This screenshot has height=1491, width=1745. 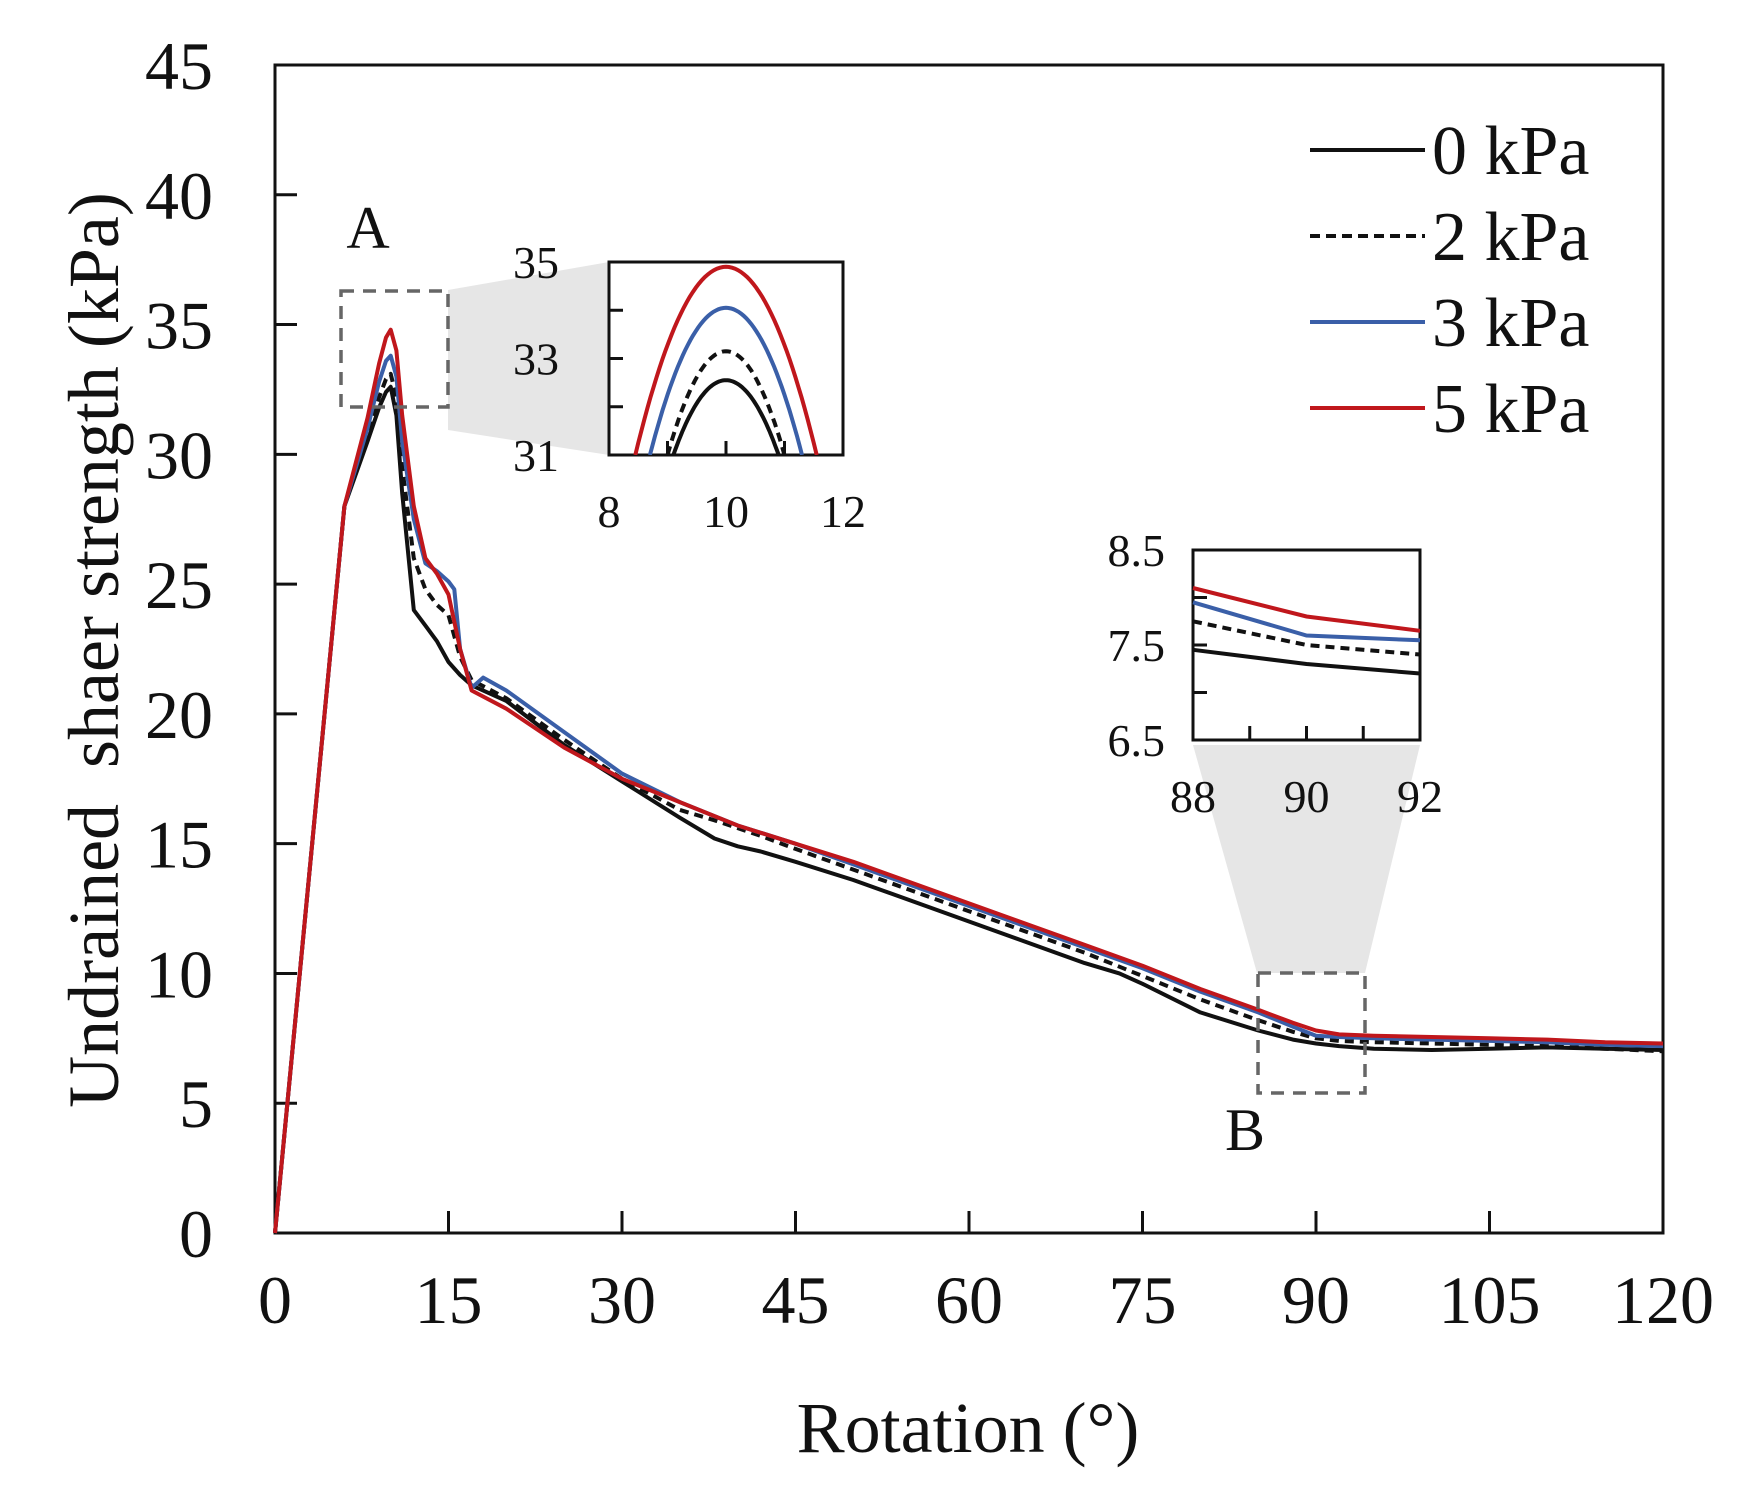 I want to click on inset-b-y-label: 7.5, so click(x=1137, y=645).